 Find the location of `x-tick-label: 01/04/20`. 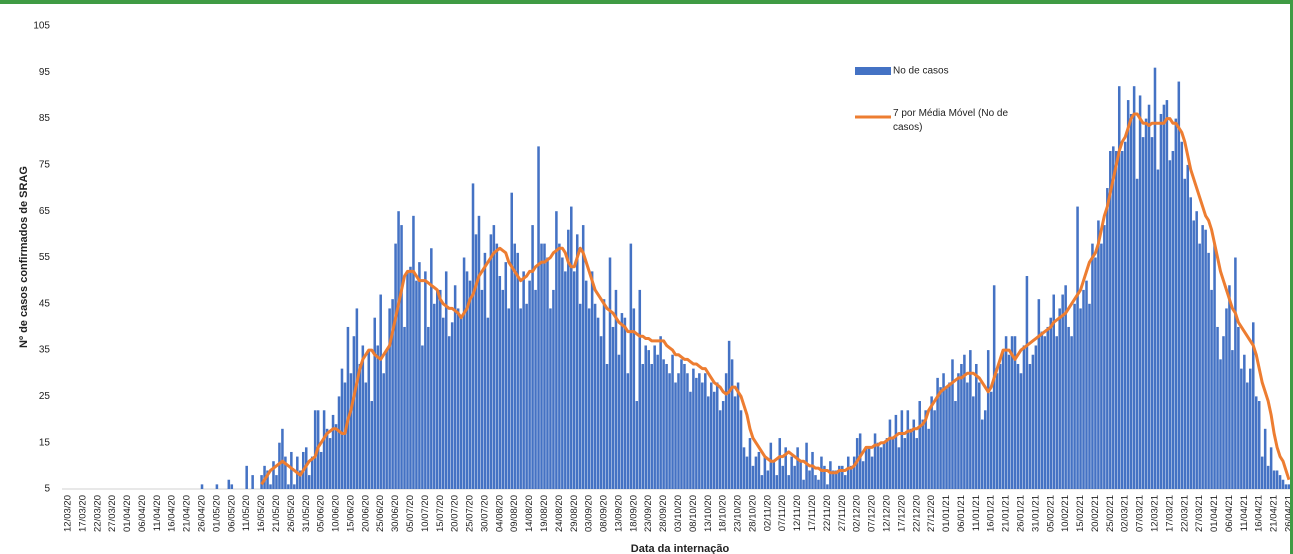

x-tick-label: 01/04/20 is located at coordinates (127, 513).